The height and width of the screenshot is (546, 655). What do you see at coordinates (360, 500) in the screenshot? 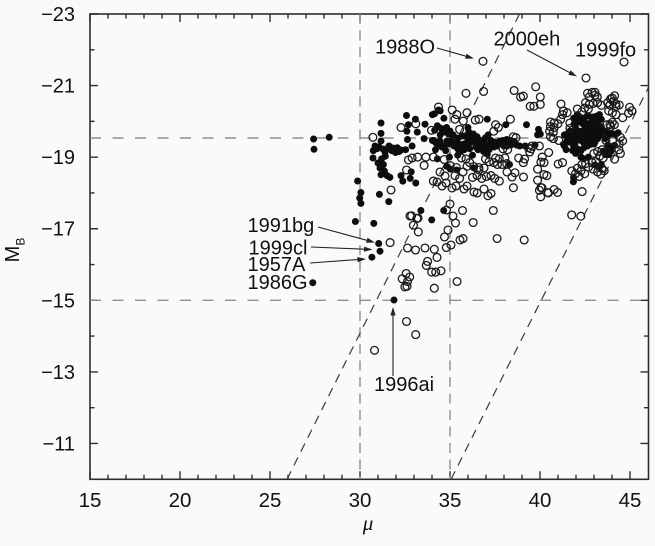
I see `svg-text: 30` at bounding box center [360, 500].